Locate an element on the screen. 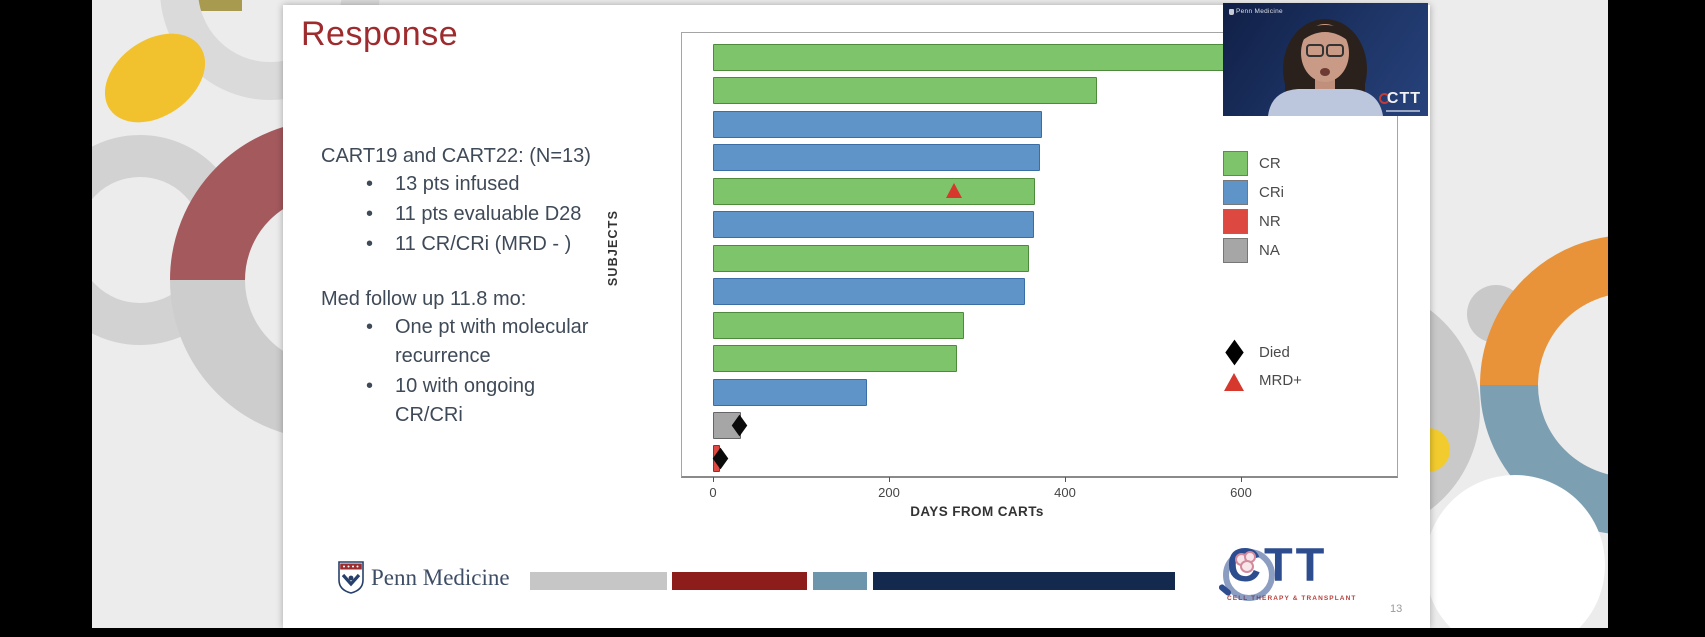 This screenshot has width=1705, height=637. x-axis-tick-label: 0 is located at coordinates (713, 492).